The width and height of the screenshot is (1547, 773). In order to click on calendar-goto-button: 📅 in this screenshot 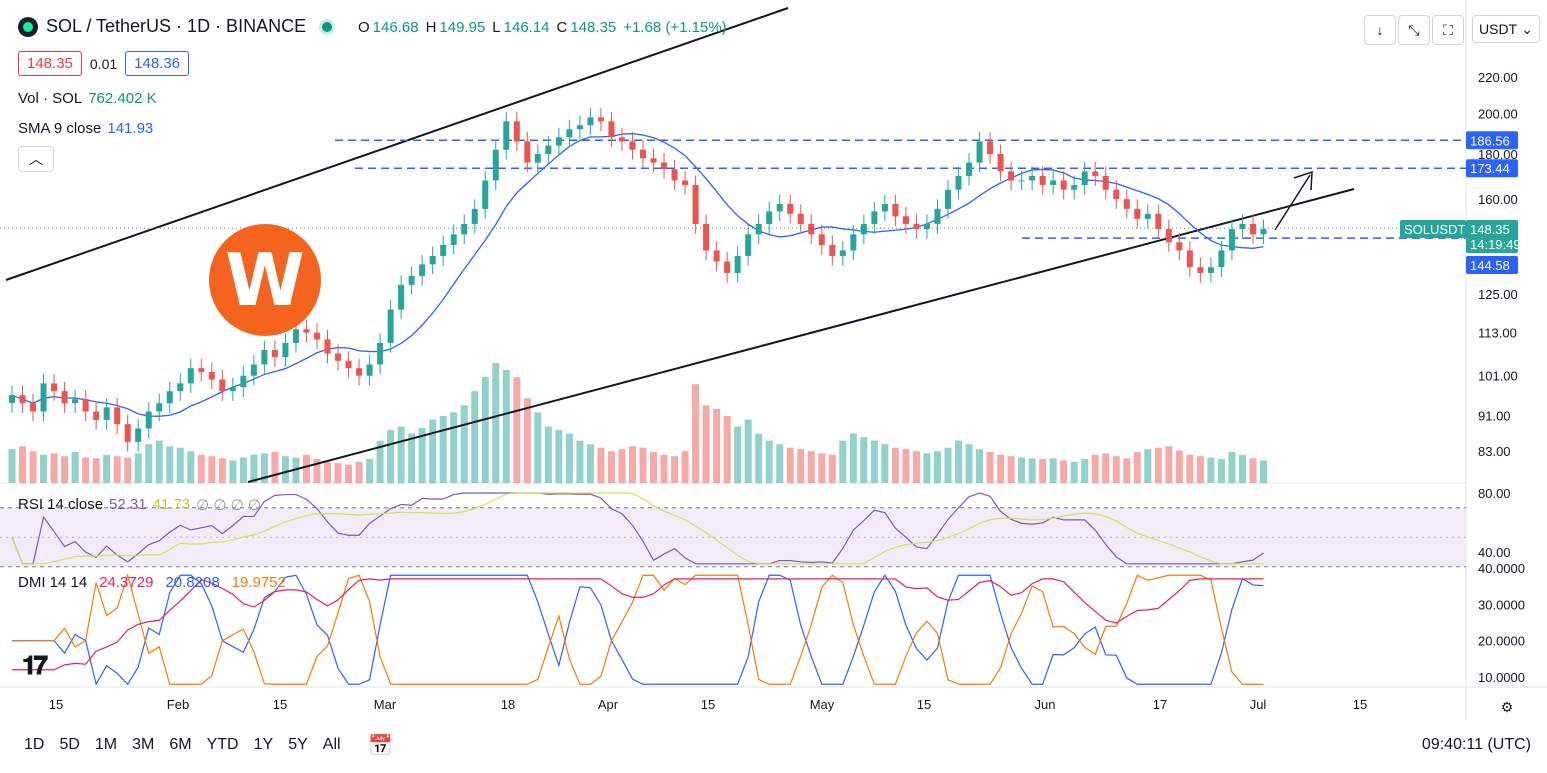, I will do `click(380, 745)`.